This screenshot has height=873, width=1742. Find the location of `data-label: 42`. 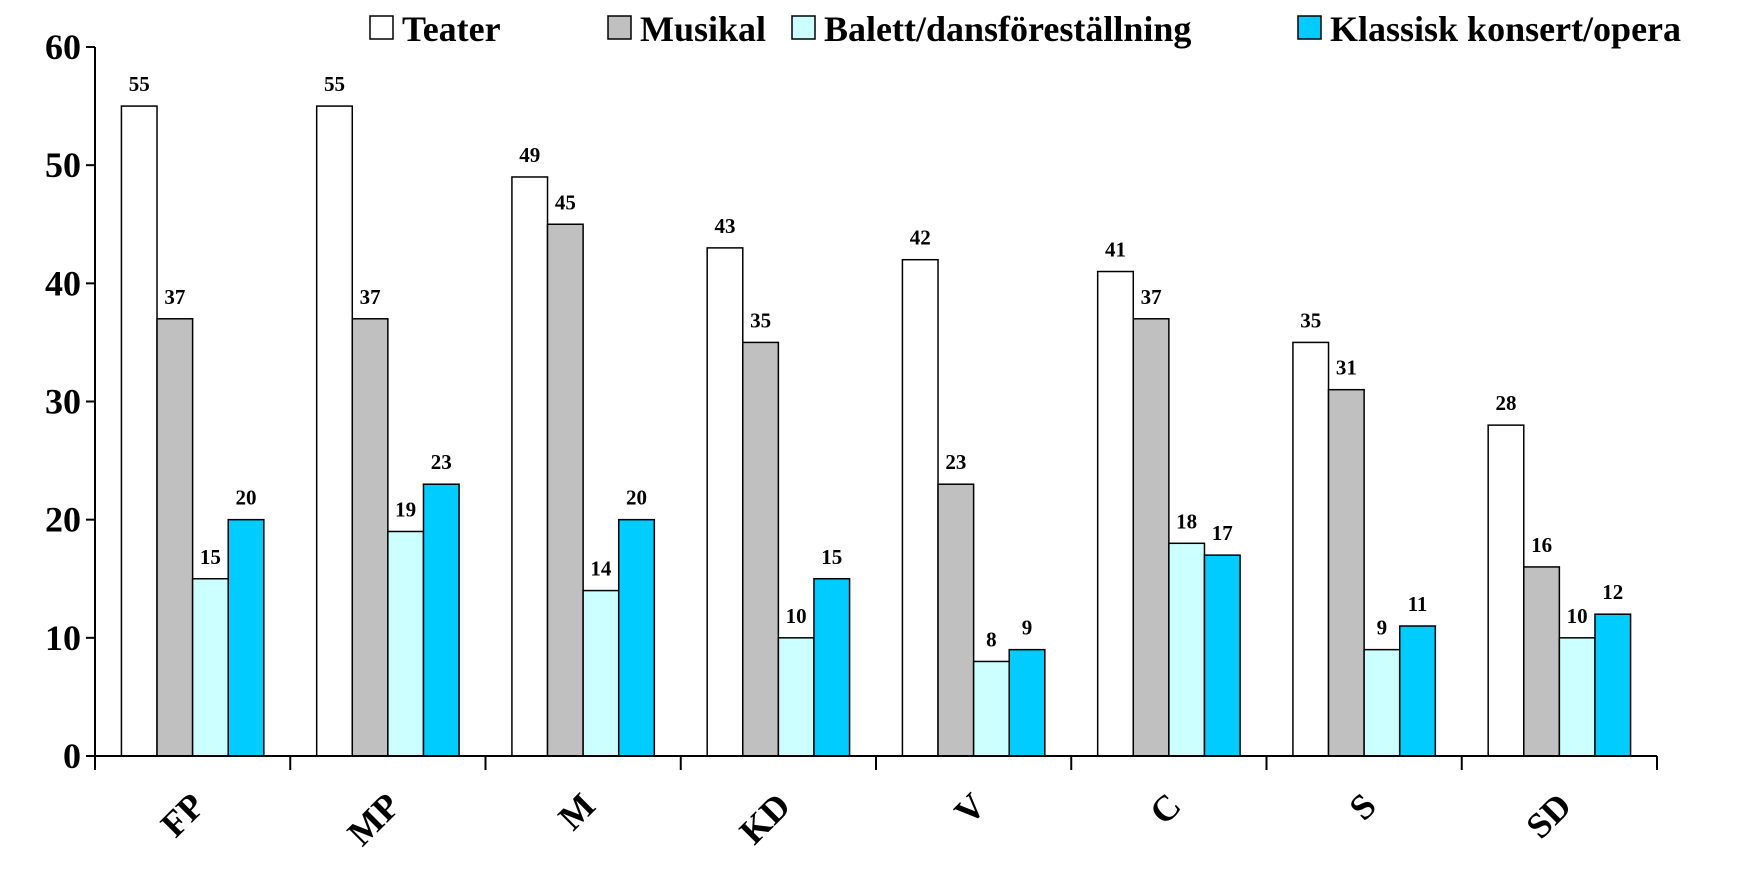

data-label: 42 is located at coordinates (920, 238).